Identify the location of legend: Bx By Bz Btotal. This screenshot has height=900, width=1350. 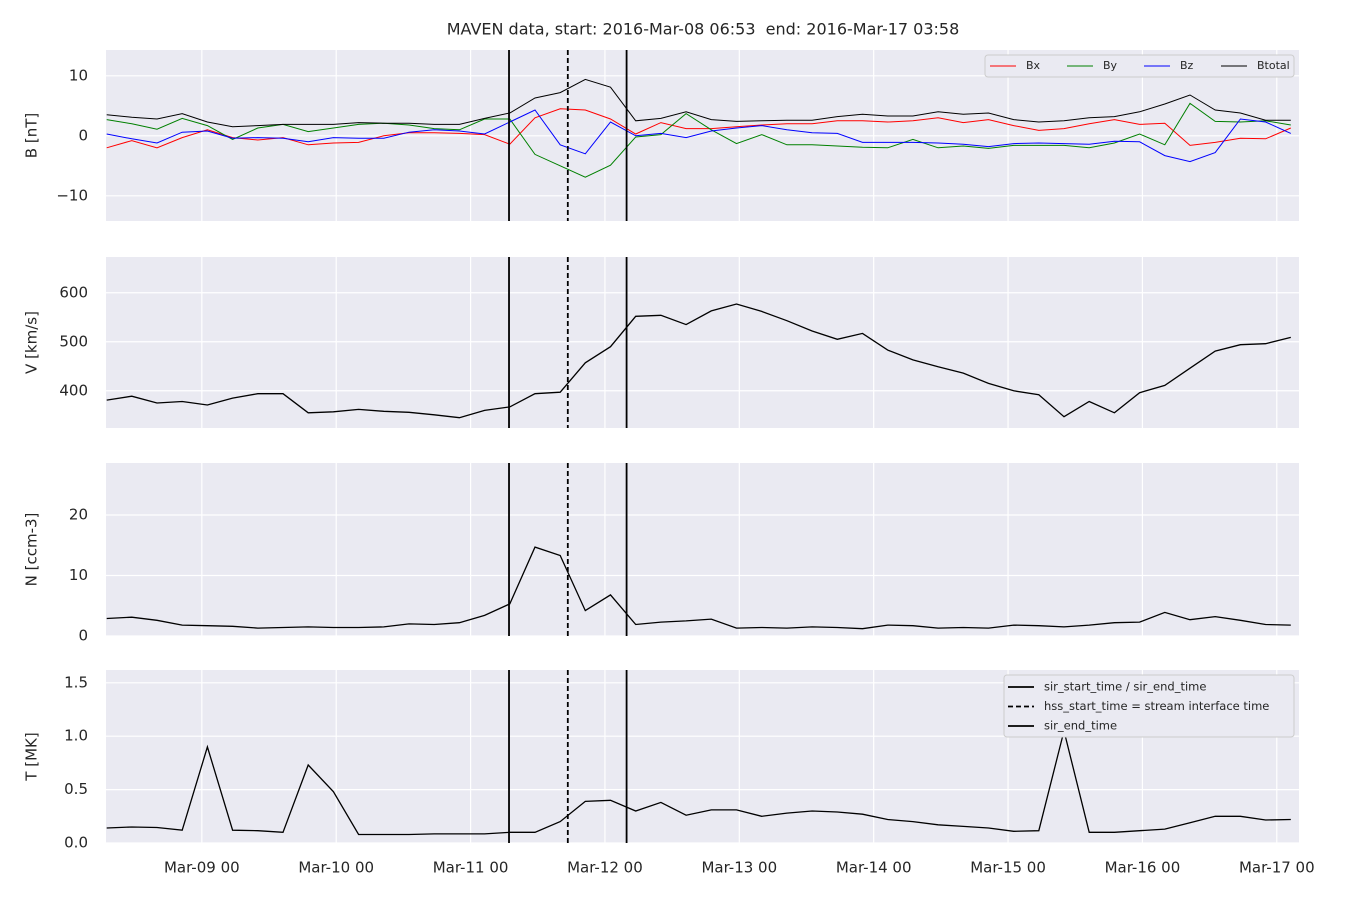
(1139, 66).